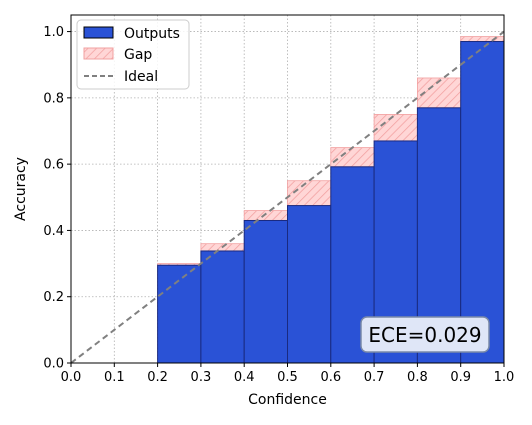 The image size is (532, 425). Describe the element at coordinates (244, 377) in the screenshot. I see `x-tick-label: 0.4` at that location.